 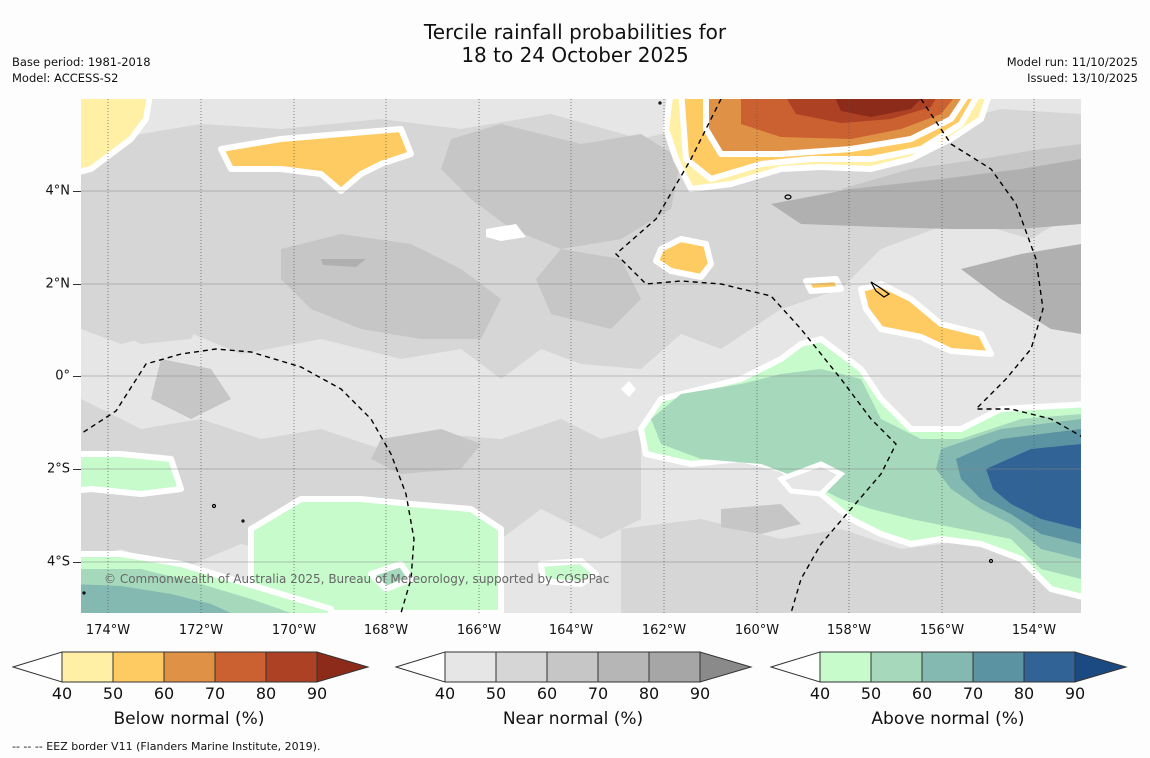 What do you see at coordinates (683, 258) in the screenshot?
I see `below-normal-blob-2n` at bounding box center [683, 258].